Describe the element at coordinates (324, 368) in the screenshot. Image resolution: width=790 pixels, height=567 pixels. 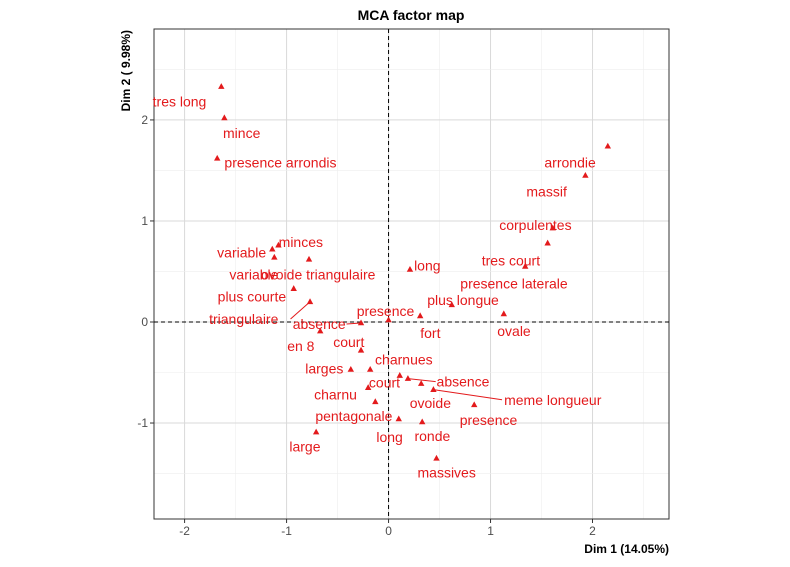
I see `point-label: larges` at that location.